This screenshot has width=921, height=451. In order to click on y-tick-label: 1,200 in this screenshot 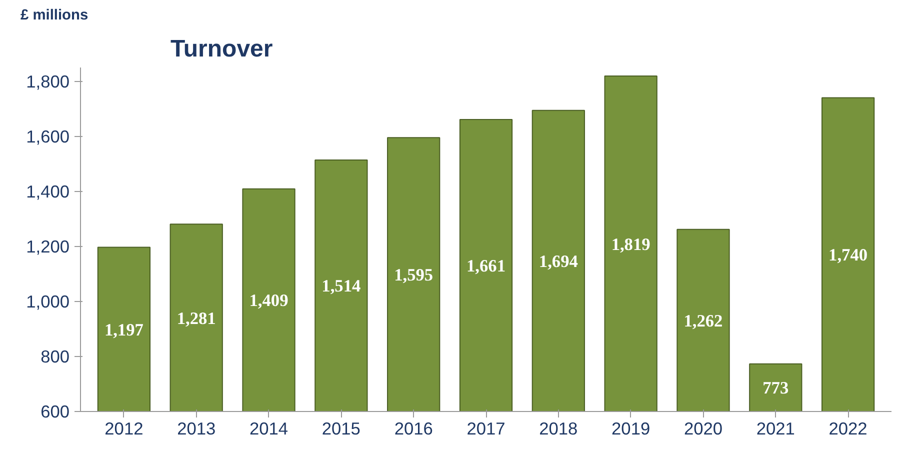, I will do `click(48, 246)`.